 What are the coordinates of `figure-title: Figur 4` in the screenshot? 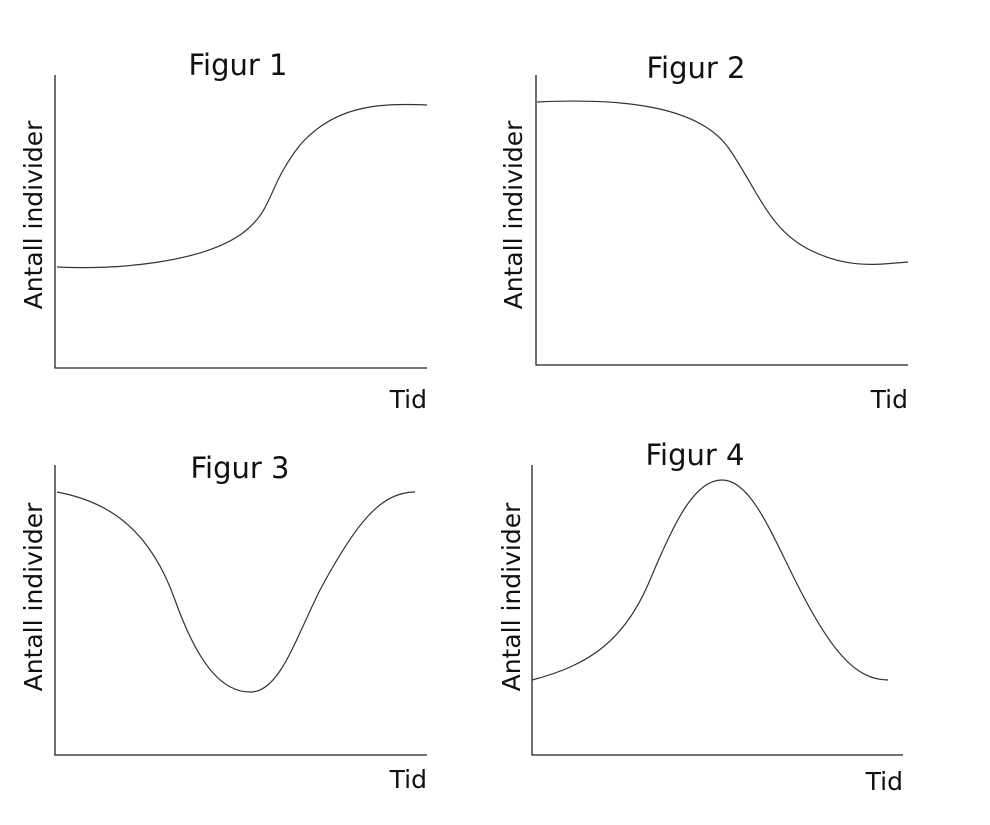 It's located at (694, 455).